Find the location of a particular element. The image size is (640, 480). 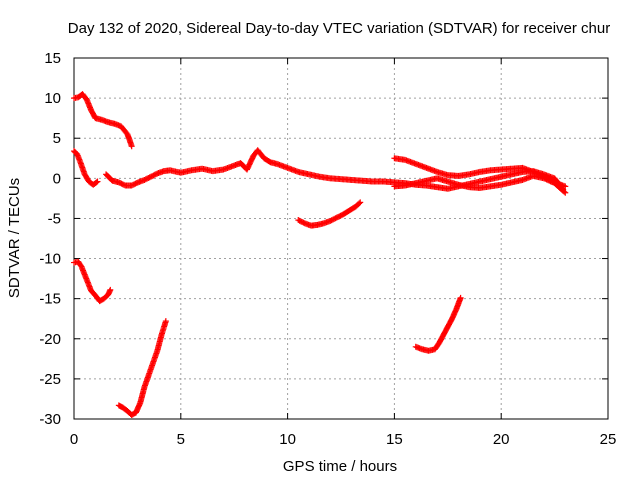

x-tick-label: 10 is located at coordinates (287, 439).